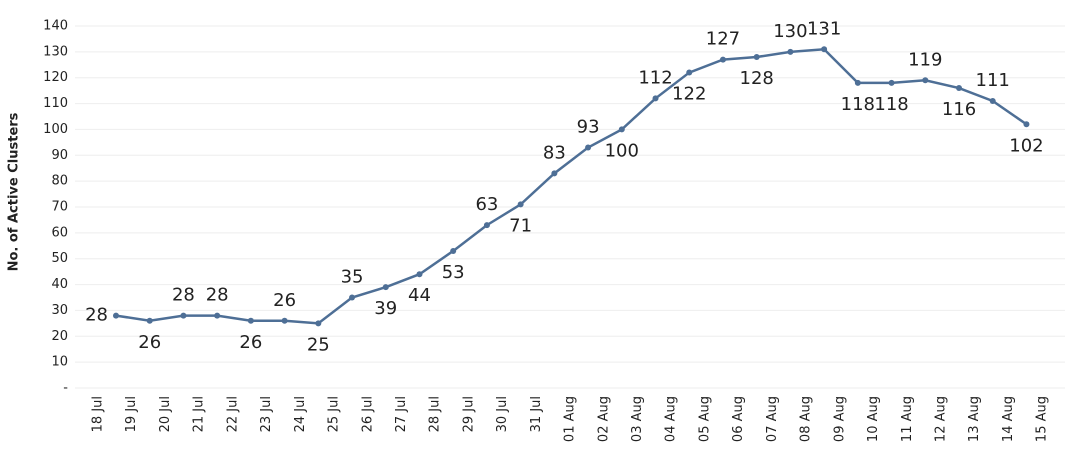 The image size is (1073, 460). Describe the element at coordinates (704, 419) in the screenshot. I see `x-tick-label: 05 Aug` at that location.